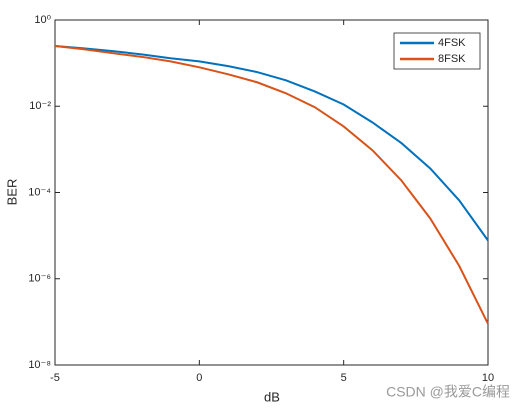  I want to click on x-tick-label: 5, so click(344, 378).